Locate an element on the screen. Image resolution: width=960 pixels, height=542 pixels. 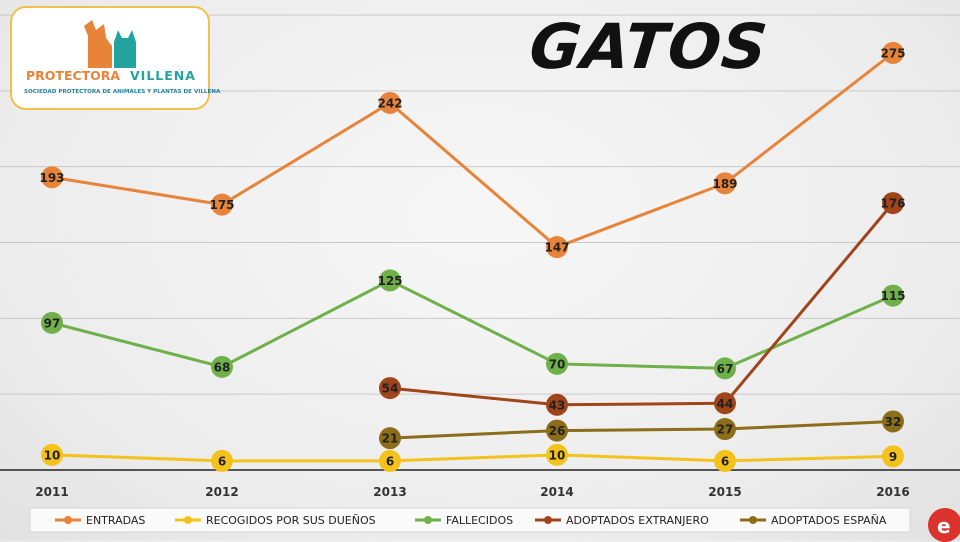
legend-label: ENTRADAS is located at coordinates (115, 520).